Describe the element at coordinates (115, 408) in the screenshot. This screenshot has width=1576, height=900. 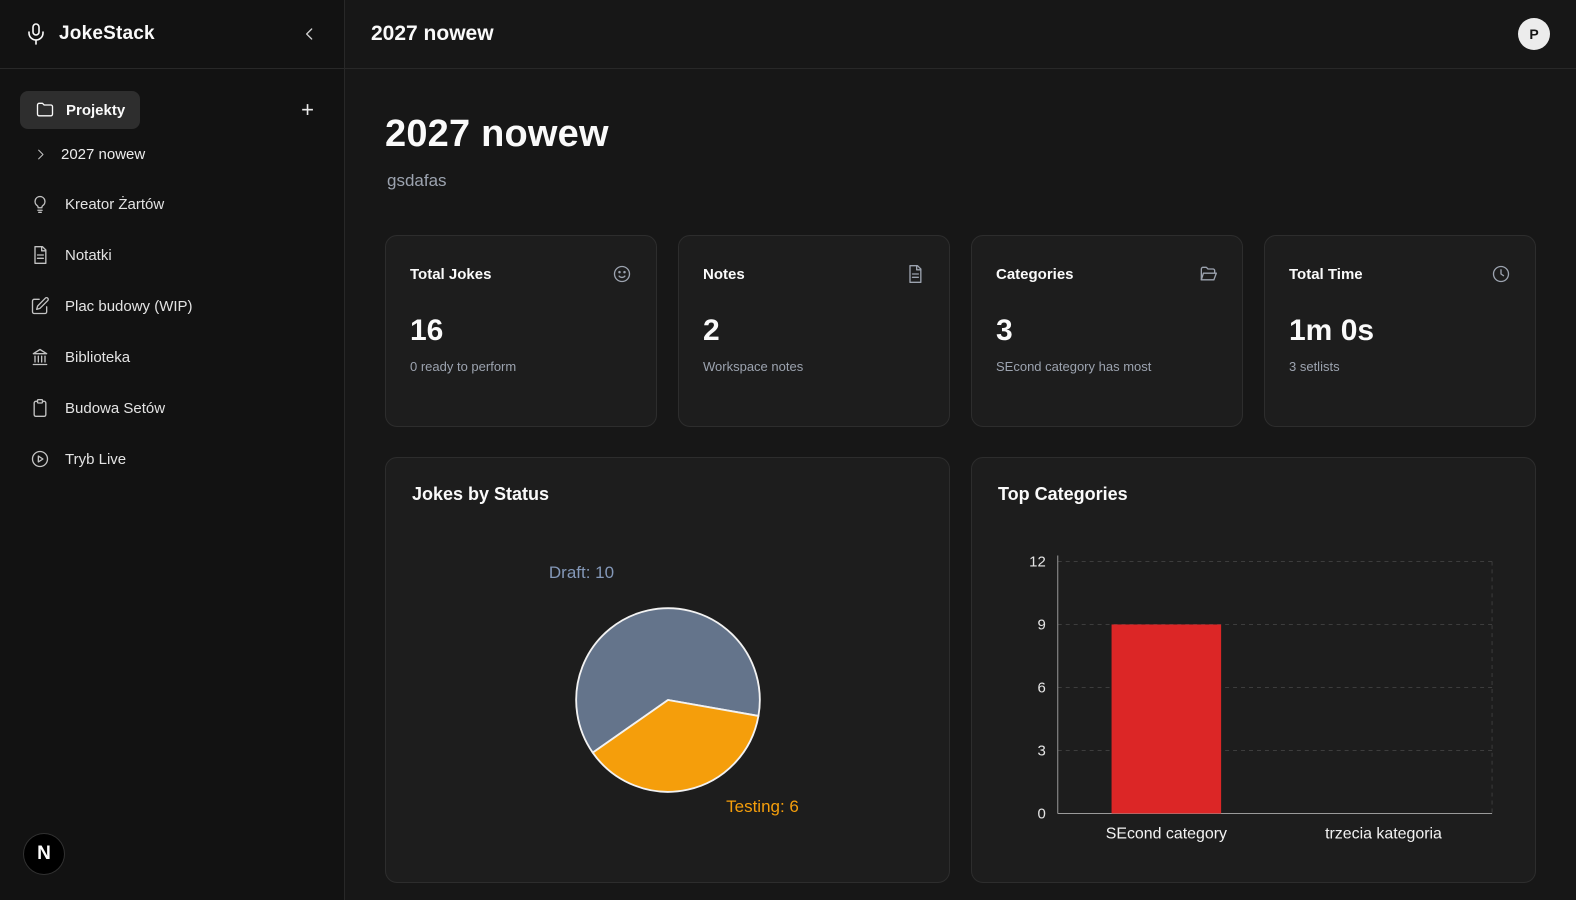
I see `sidebar-item-label: Budowa Setów` at that location.